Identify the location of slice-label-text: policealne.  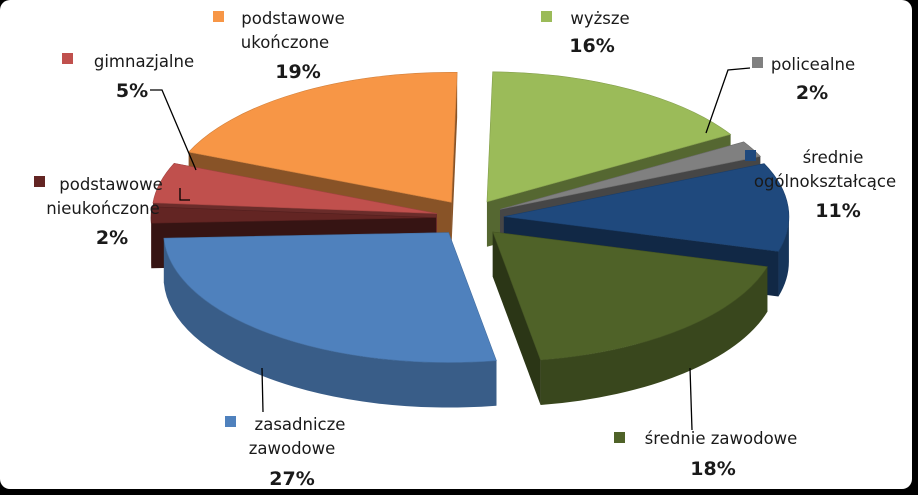
(813, 64).